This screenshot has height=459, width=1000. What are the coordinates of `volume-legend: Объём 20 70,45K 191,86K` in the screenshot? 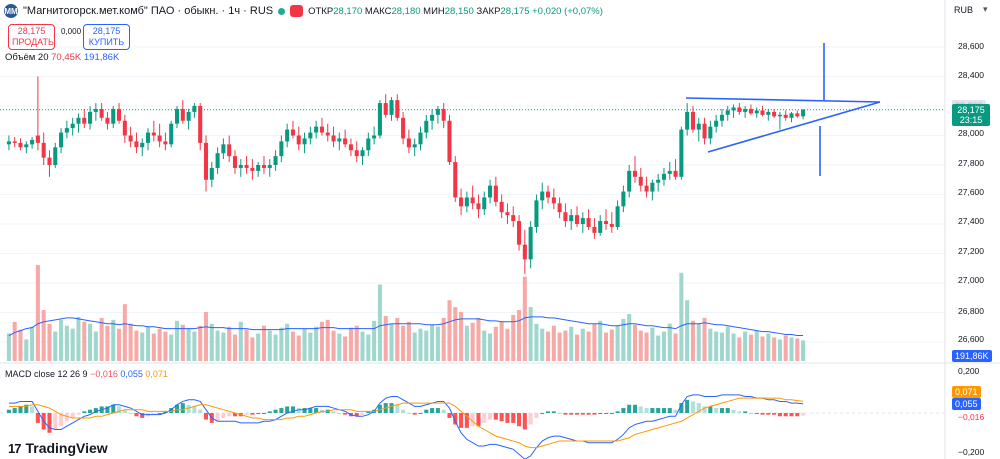 It's located at (62, 57).